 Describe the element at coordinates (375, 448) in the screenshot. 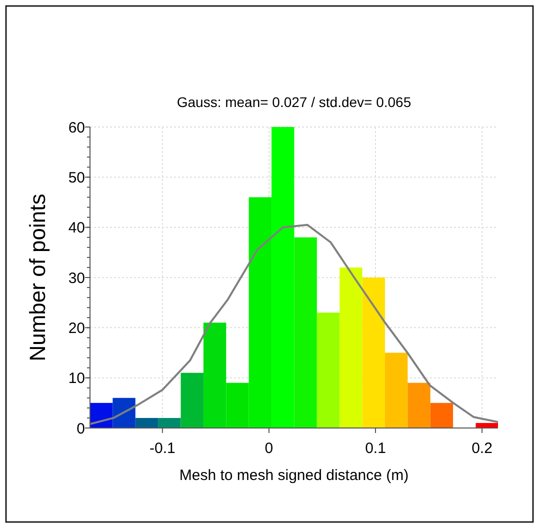

I see `x-tick-label: 0.1` at that location.